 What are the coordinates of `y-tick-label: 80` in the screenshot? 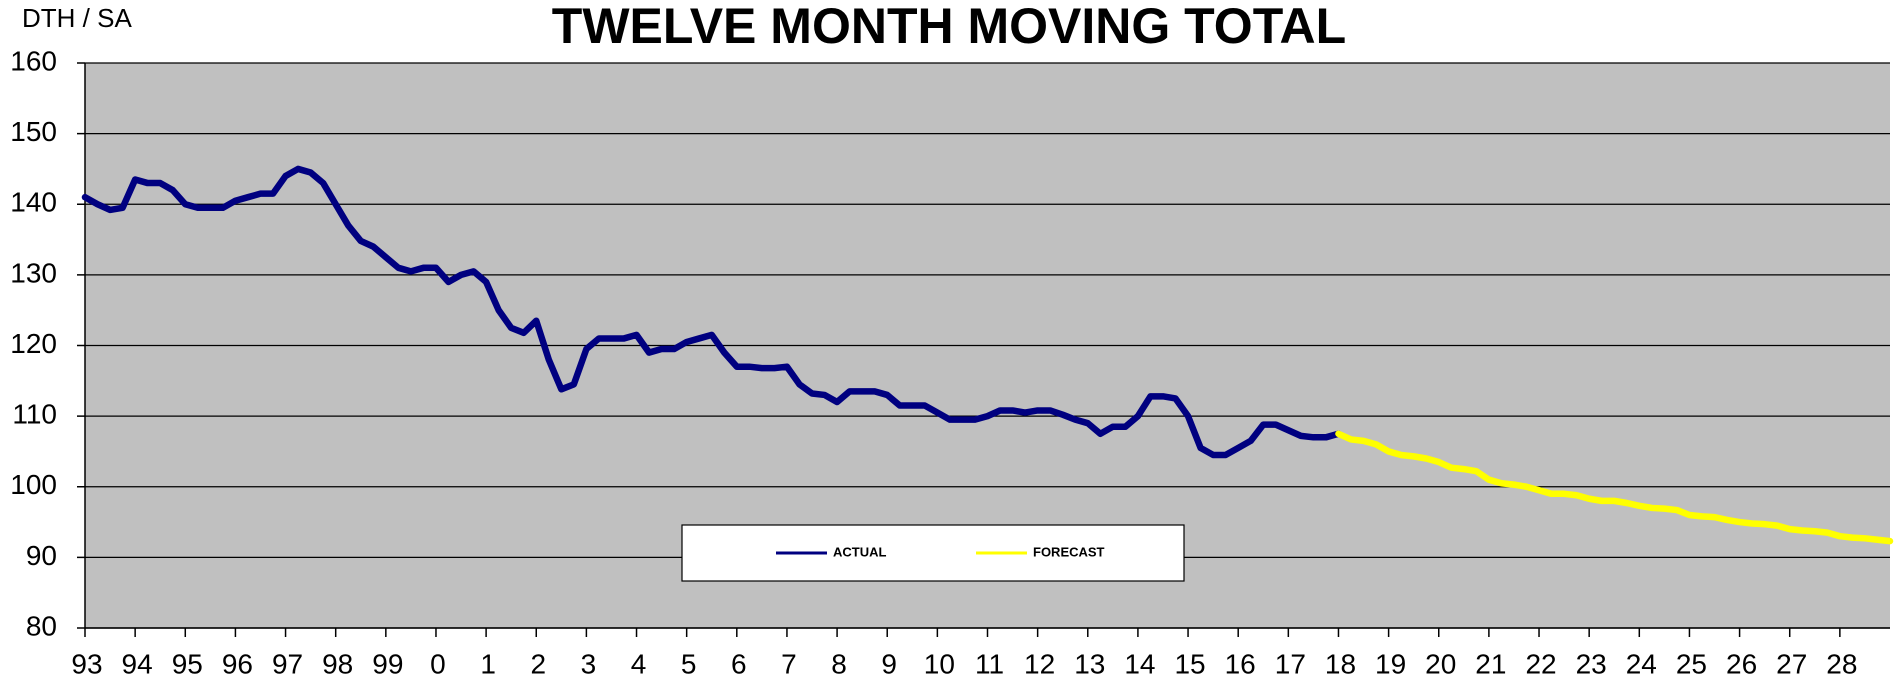 It's located at (41, 625).